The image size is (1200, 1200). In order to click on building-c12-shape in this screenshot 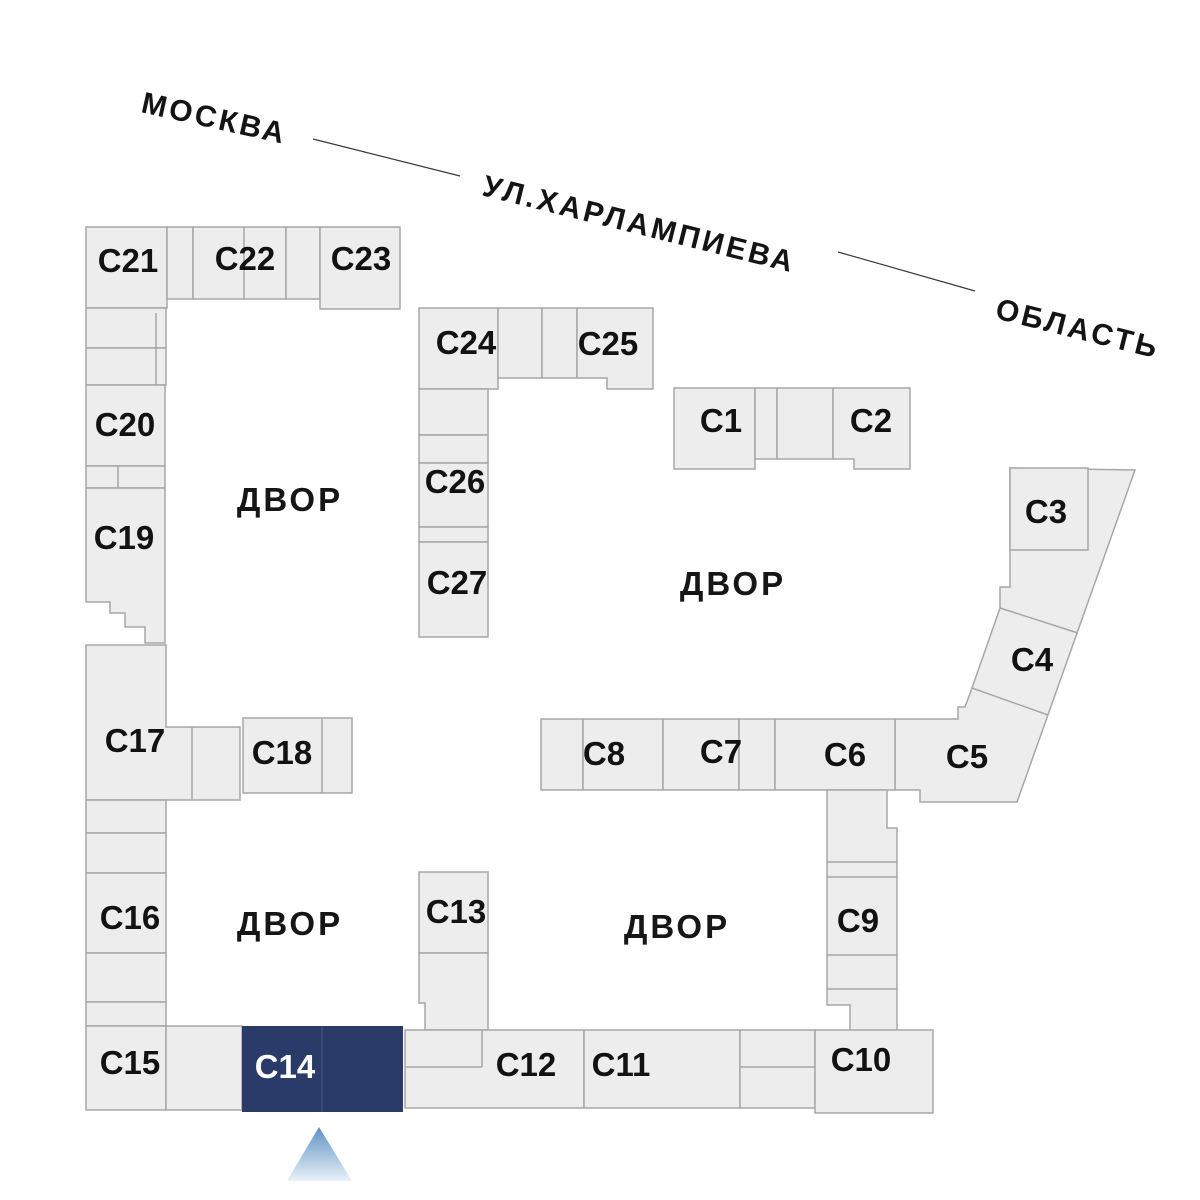, I will do `click(494, 1069)`.